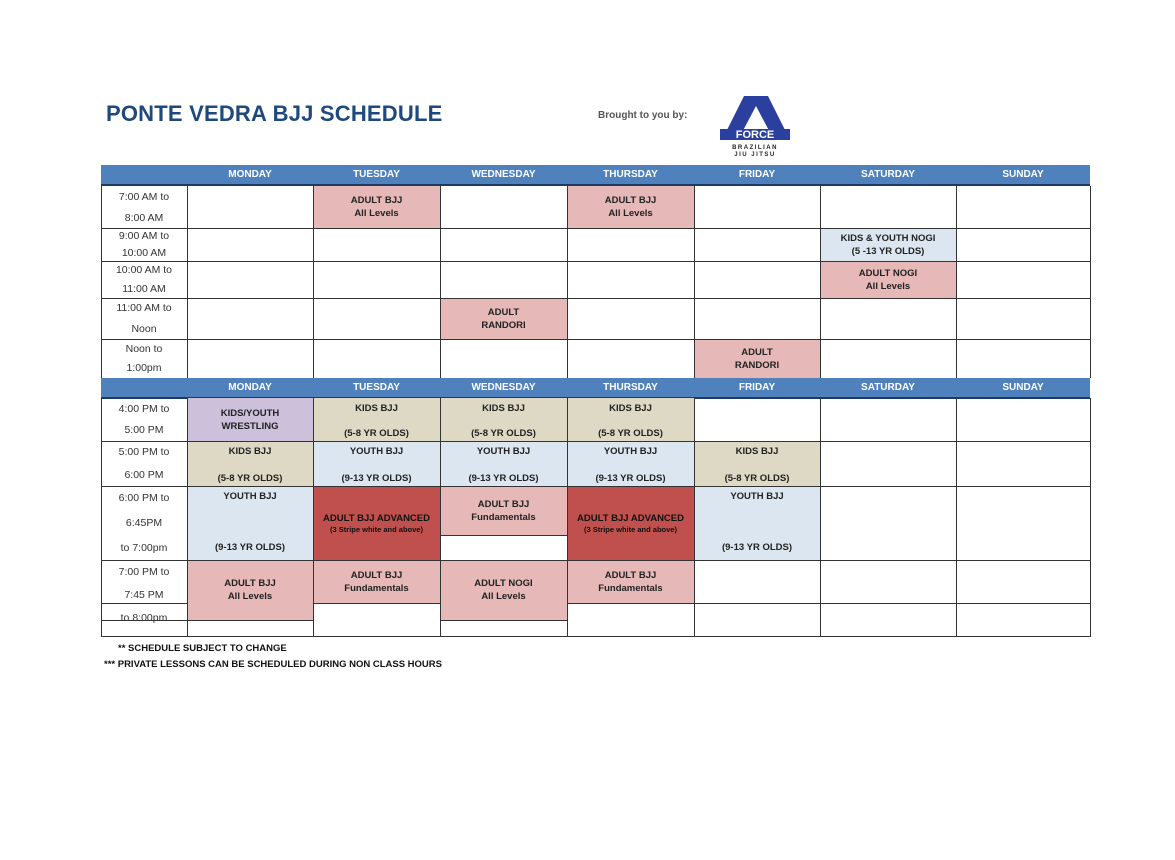 Image resolution: width=1175 pixels, height=860 pixels. I want to click on time-slot-label: 7:00 PM to 7:45 PM to 8:00pm, so click(144, 595).